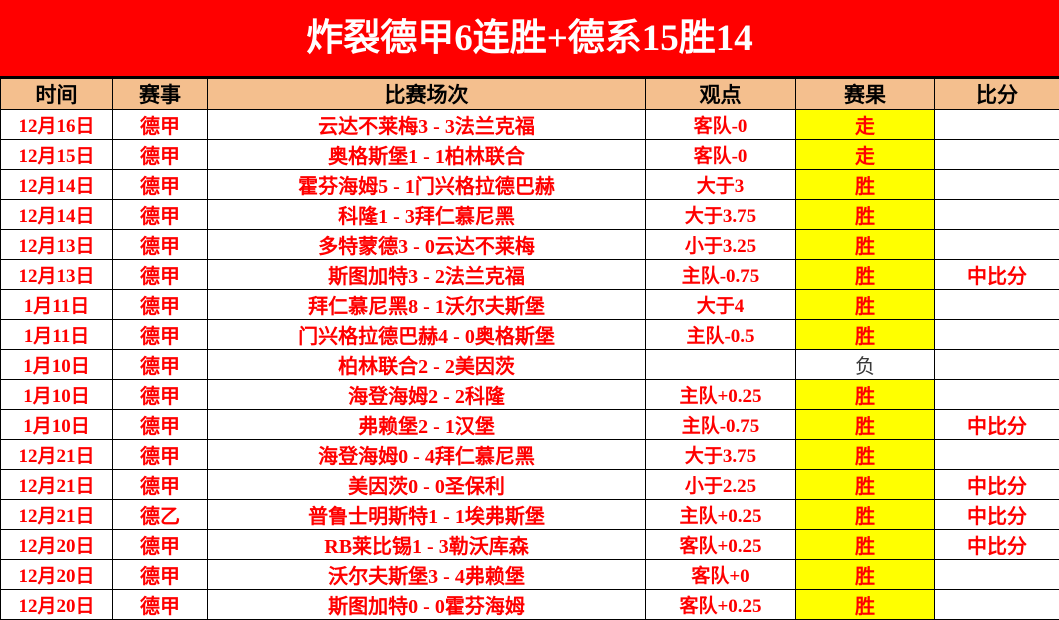 This screenshot has width=1059, height=620. Describe the element at coordinates (427, 545) in the screenshot. I see `cell-match: RB莱比锡1 - 3勒沃库森` at that location.